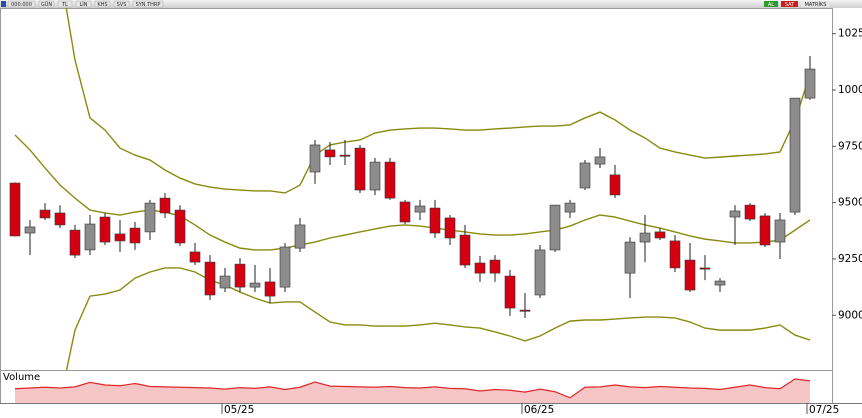  I want to click on toolbar-button-label: SVS, so click(122, 5).